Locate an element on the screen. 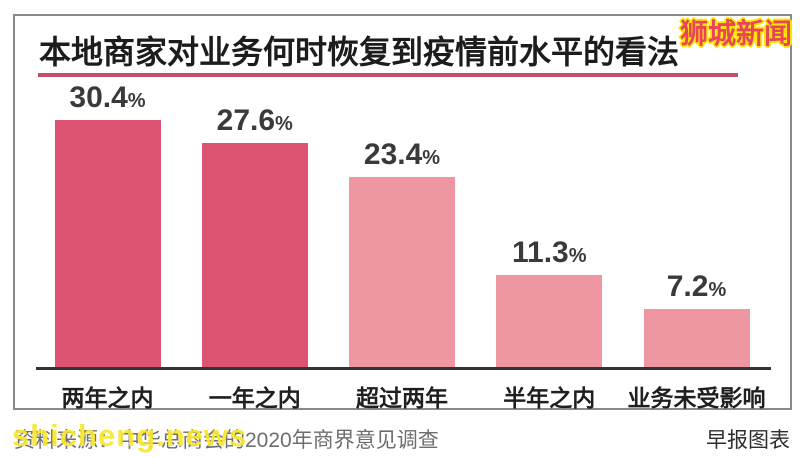 The height and width of the screenshot is (457, 800). bar-category-label: 半年之内 is located at coordinates (549, 398).